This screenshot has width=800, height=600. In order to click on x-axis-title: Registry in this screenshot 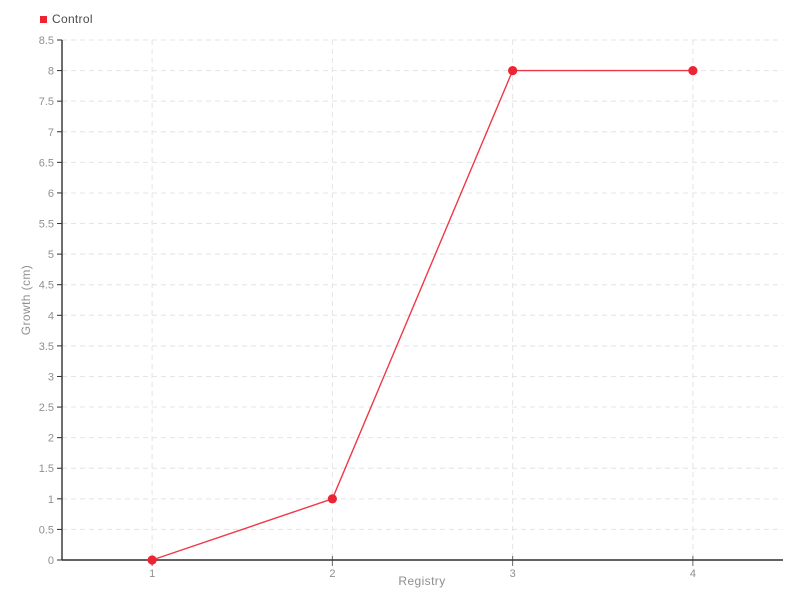, I will do `click(421, 581)`.